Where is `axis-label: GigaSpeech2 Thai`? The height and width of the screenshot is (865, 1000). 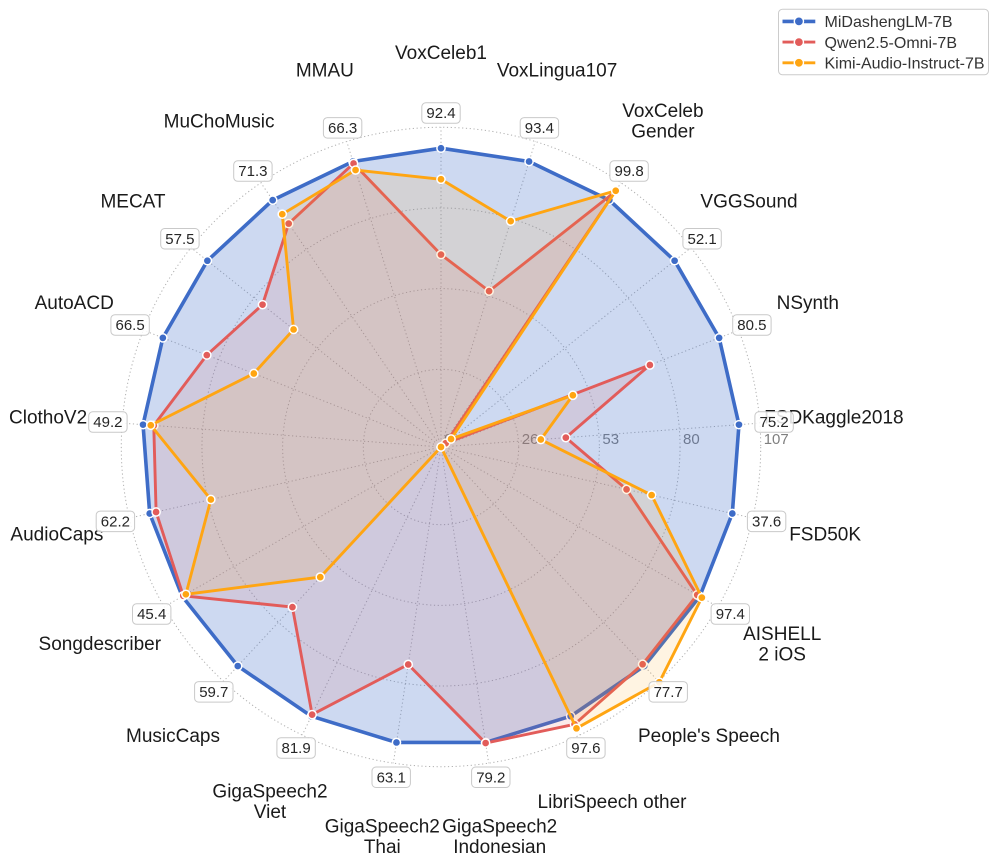
axis-label: GigaSpeech2 Thai is located at coordinates (382, 837).